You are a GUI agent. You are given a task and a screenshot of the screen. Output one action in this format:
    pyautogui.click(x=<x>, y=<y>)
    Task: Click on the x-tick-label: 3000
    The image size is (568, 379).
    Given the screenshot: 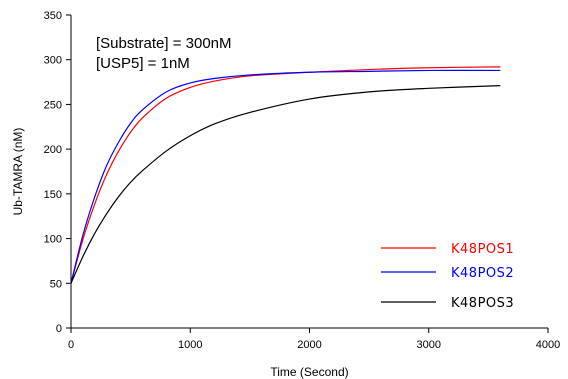 What is the action you would take?
    pyautogui.click(x=429, y=345)
    